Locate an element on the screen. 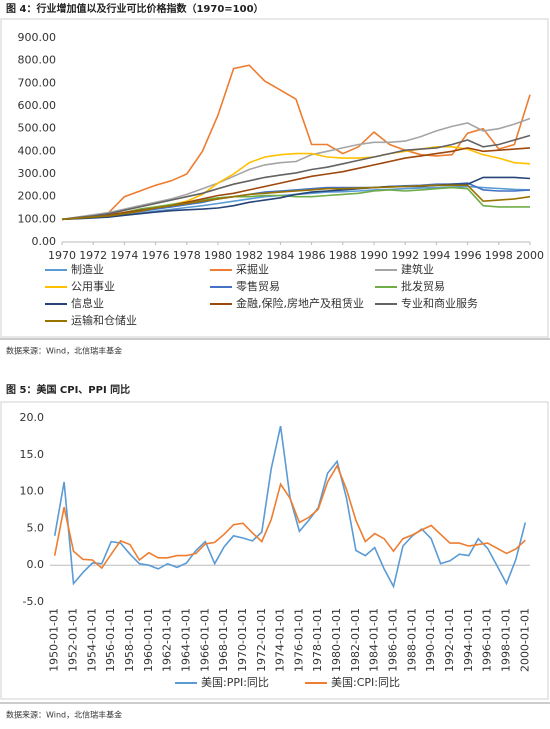  y-tick-label: 700.00 is located at coordinates (37, 82).